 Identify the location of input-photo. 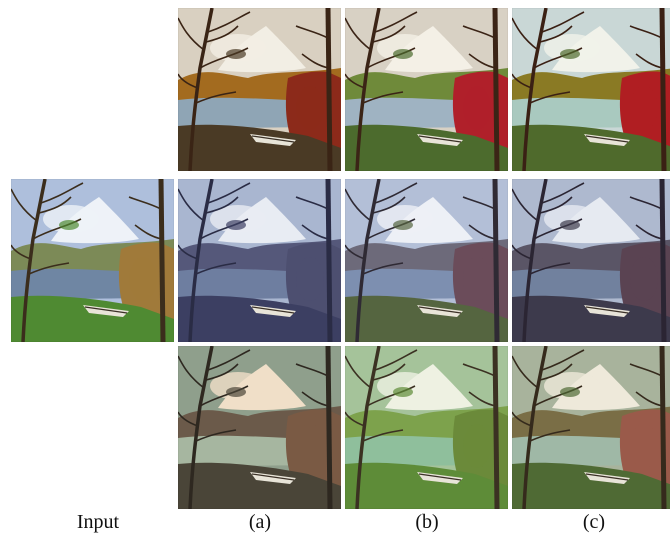
(92, 260).